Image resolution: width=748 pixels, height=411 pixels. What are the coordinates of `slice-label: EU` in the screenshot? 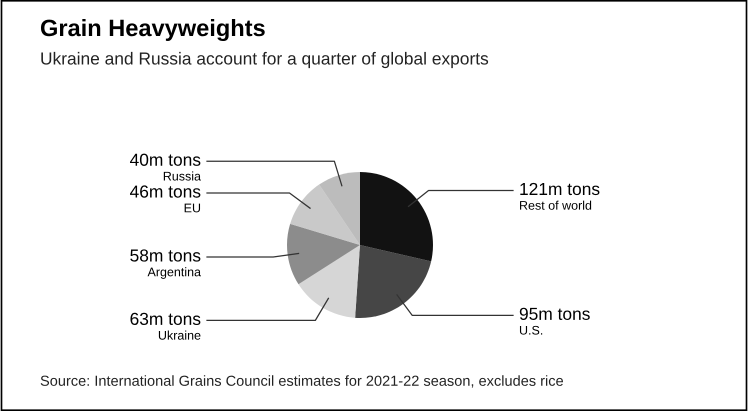 It's located at (192, 208).